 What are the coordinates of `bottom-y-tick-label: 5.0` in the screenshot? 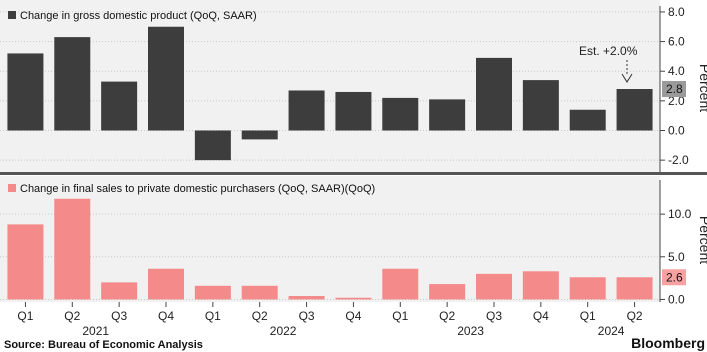 It's located at (676, 257).